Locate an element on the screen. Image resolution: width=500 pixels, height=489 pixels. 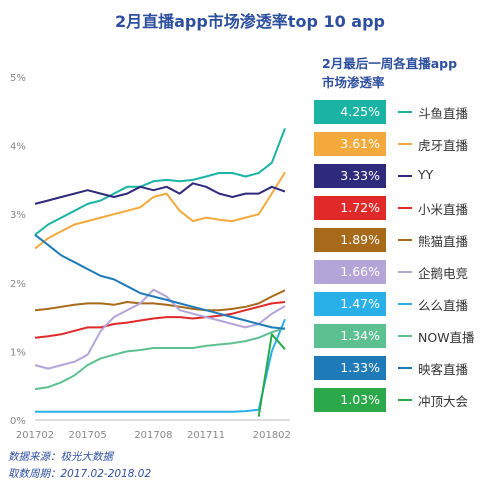
y-tick-label: 4% is located at coordinates (18, 147).